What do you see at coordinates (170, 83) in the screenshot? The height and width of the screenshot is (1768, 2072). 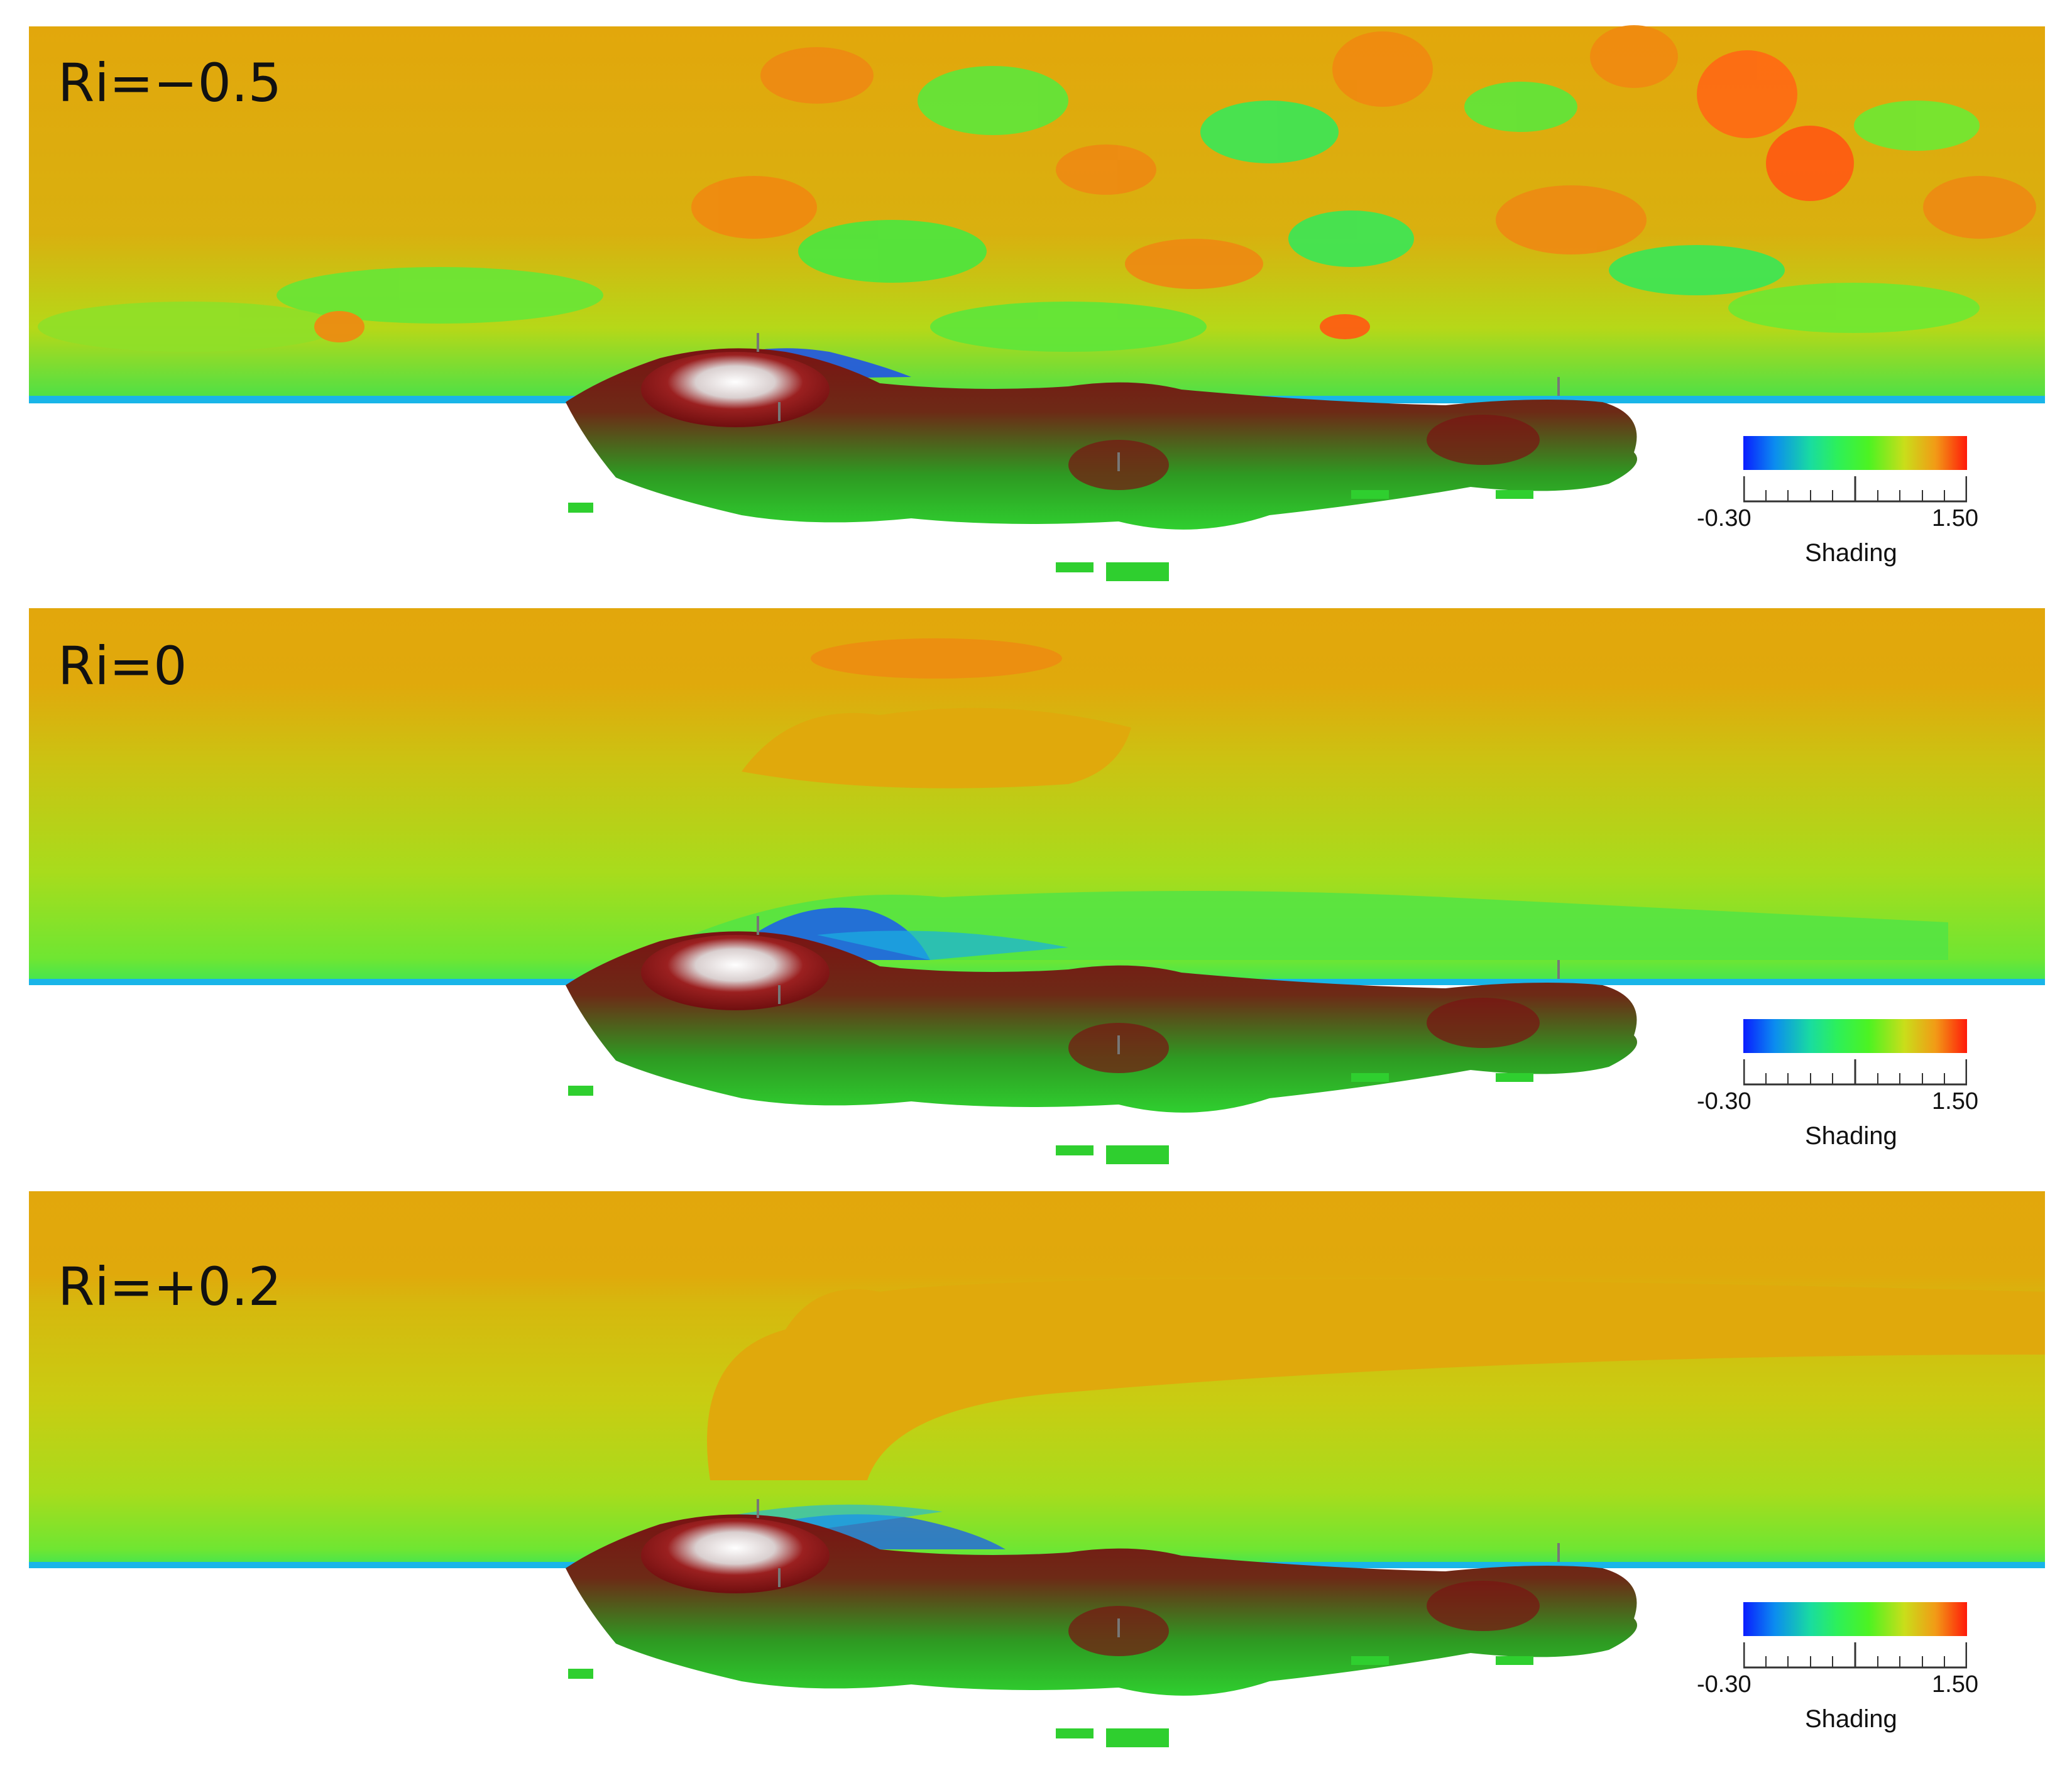 I see `panel-label: Ri=−0.5` at bounding box center [170, 83].